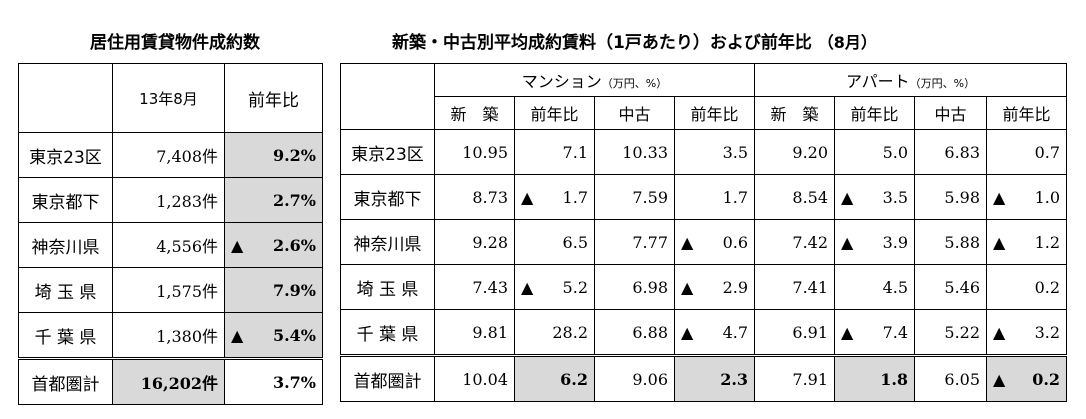 The image size is (1086, 419). I want to click on total-count-cell: 16,202件, so click(168, 381).